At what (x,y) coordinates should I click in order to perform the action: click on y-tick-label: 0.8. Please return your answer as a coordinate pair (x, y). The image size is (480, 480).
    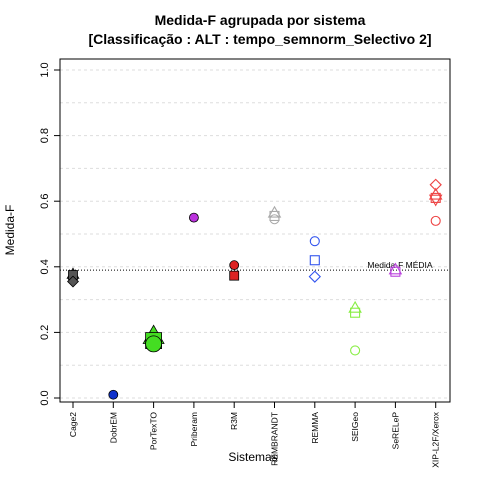
    Looking at the image, I should click on (45, 135).